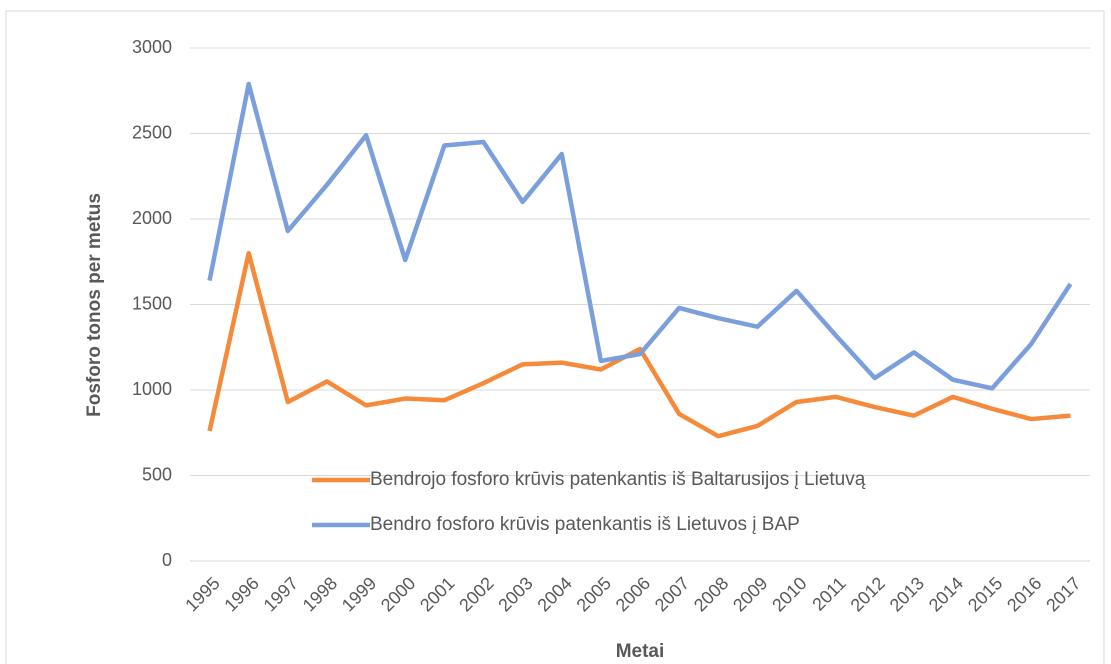 This screenshot has width=1111, height=664. I want to click on y-tick-label: 500, so click(157, 474).